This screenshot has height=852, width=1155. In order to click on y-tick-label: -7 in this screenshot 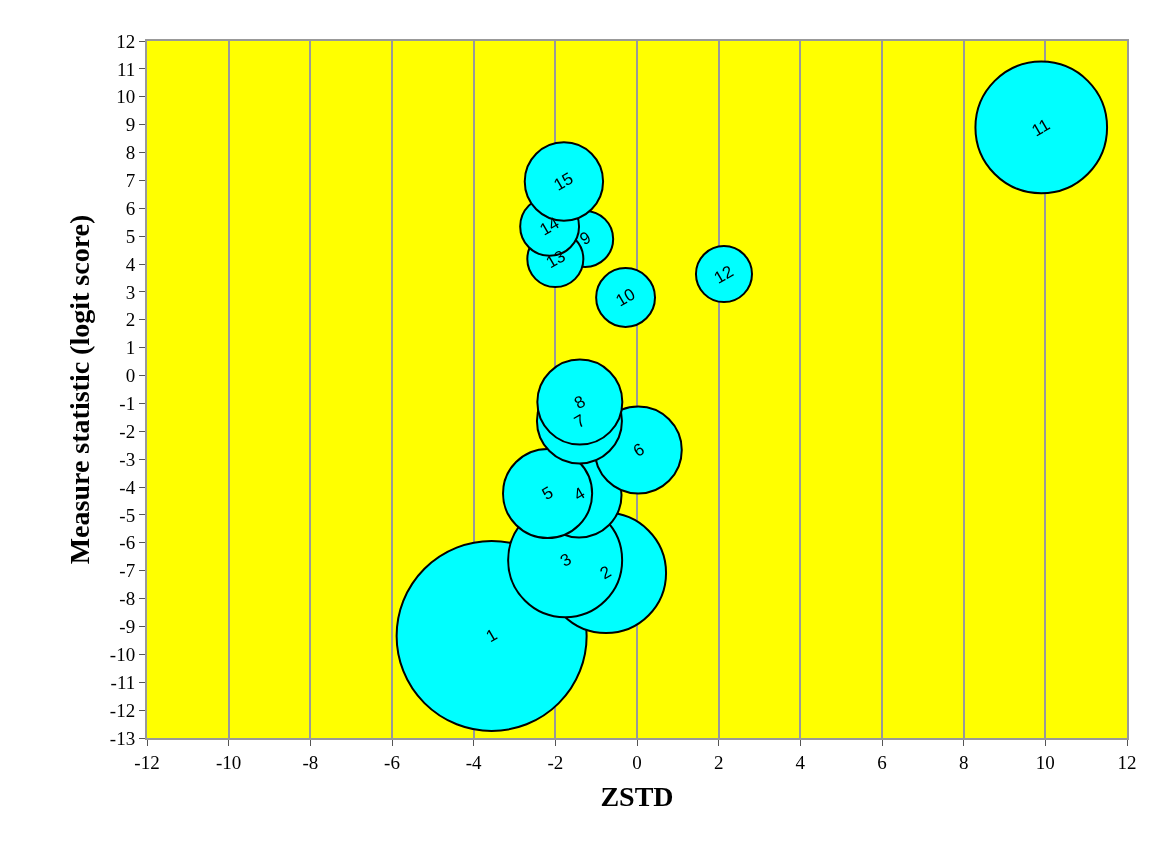, I will do `click(127, 571)`.